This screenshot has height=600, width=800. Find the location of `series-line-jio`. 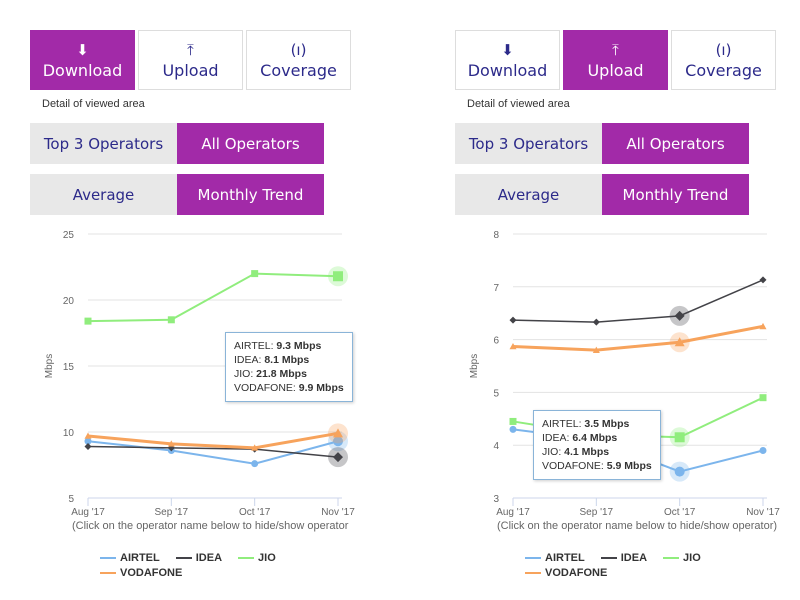

series-line-jio is located at coordinates (213, 297).